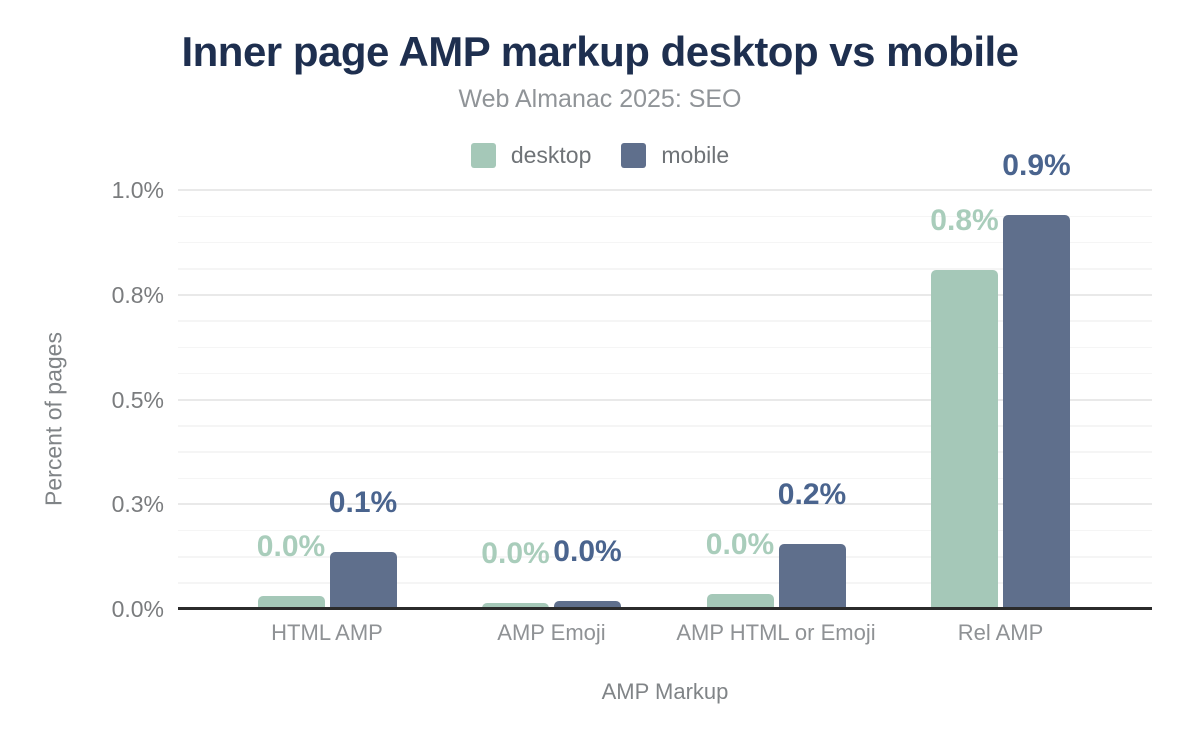  I want to click on legend-item-mobile: mobile, so click(675, 155).